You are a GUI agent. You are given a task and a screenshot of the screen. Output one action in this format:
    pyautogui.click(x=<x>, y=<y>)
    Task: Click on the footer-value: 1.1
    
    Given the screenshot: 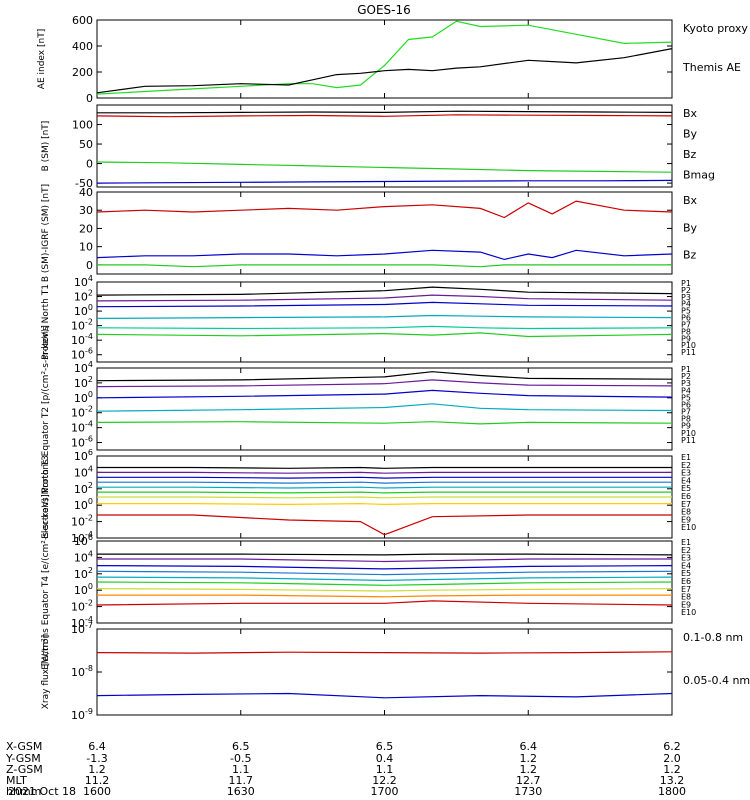 What is the action you would take?
    pyautogui.click(x=241, y=769)
    